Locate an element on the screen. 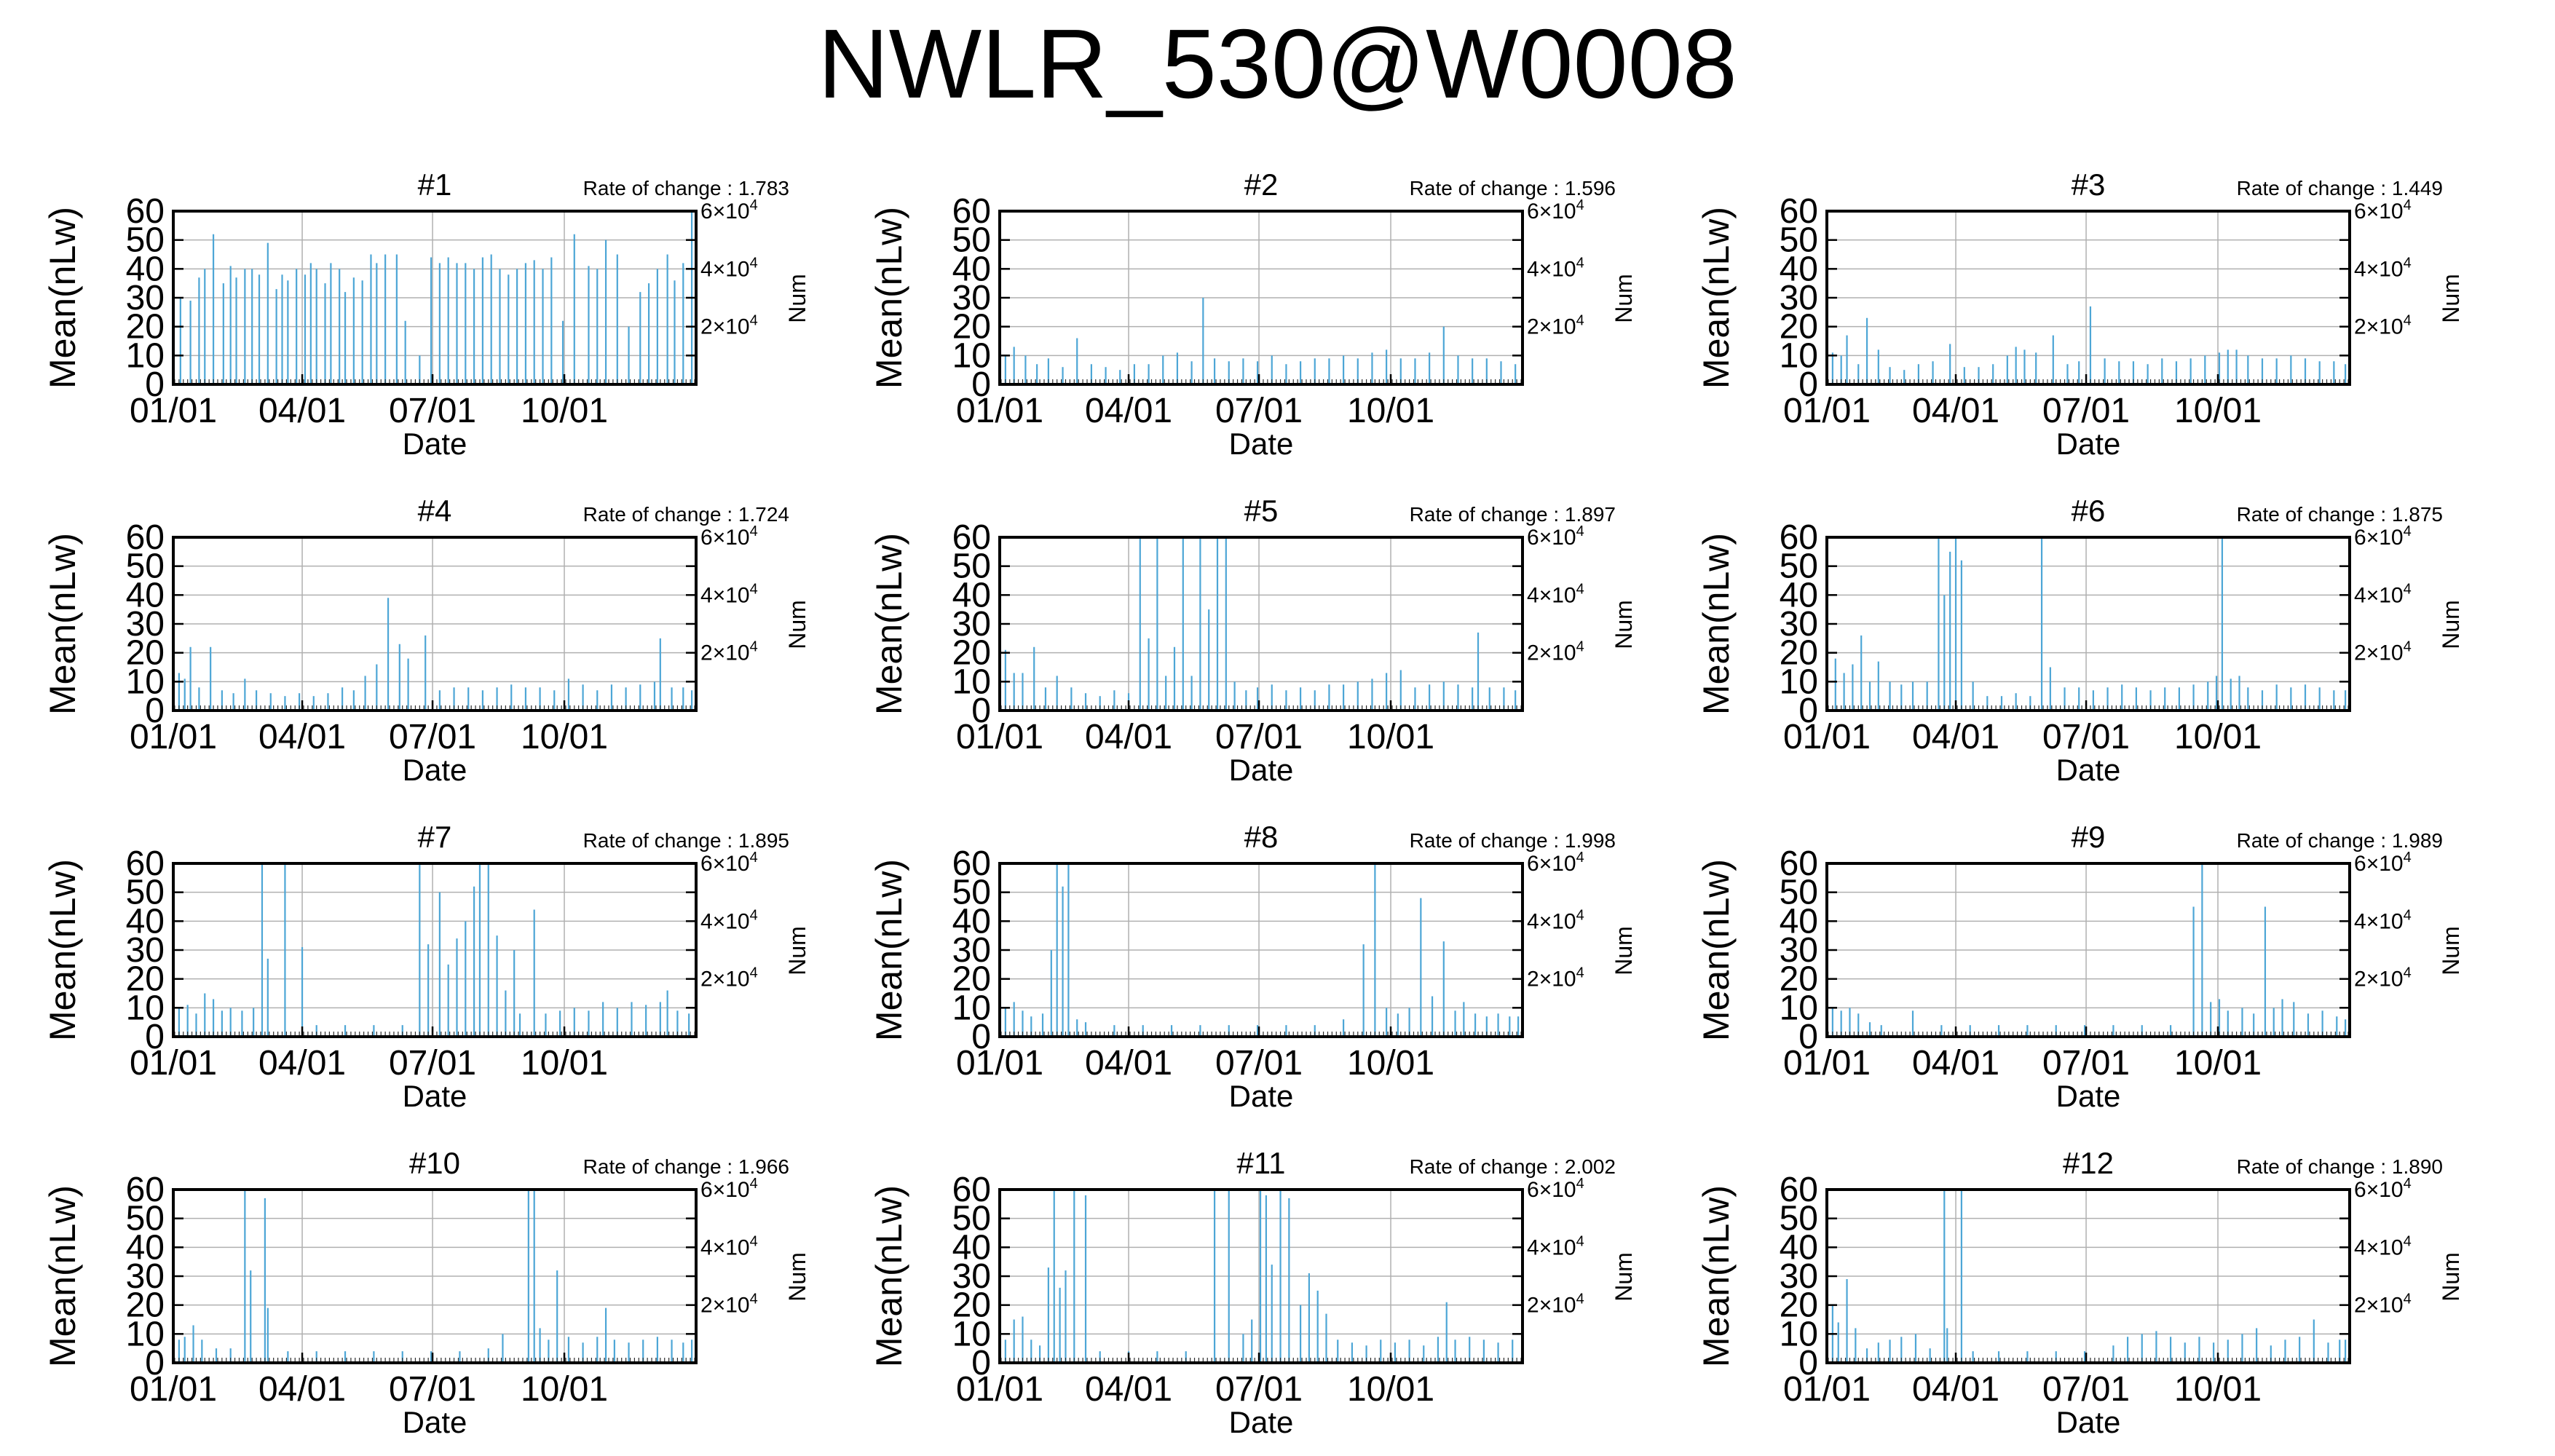 The width and height of the screenshot is (2555, 1456). rate-of-change-label: Rate of change : 1.783 is located at coordinates (686, 188).